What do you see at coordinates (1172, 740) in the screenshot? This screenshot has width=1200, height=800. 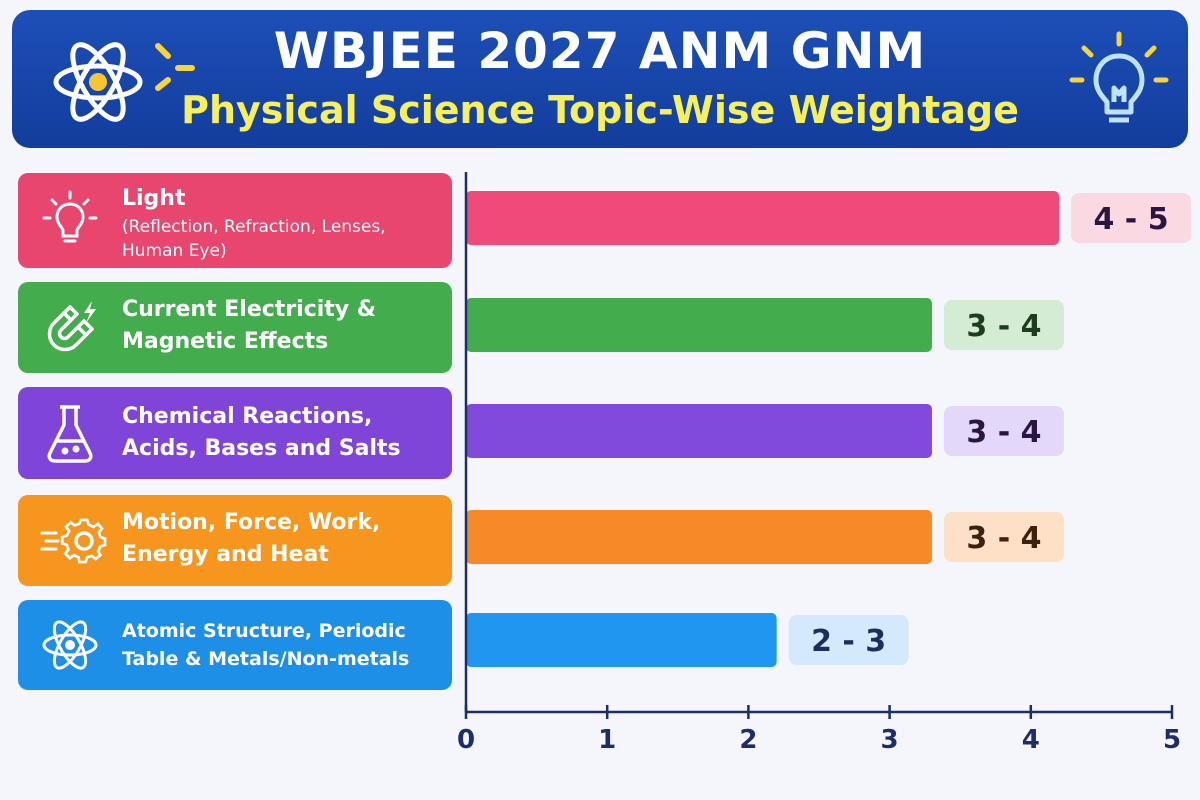 I see `x-tick-label-5: 5` at bounding box center [1172, 740].